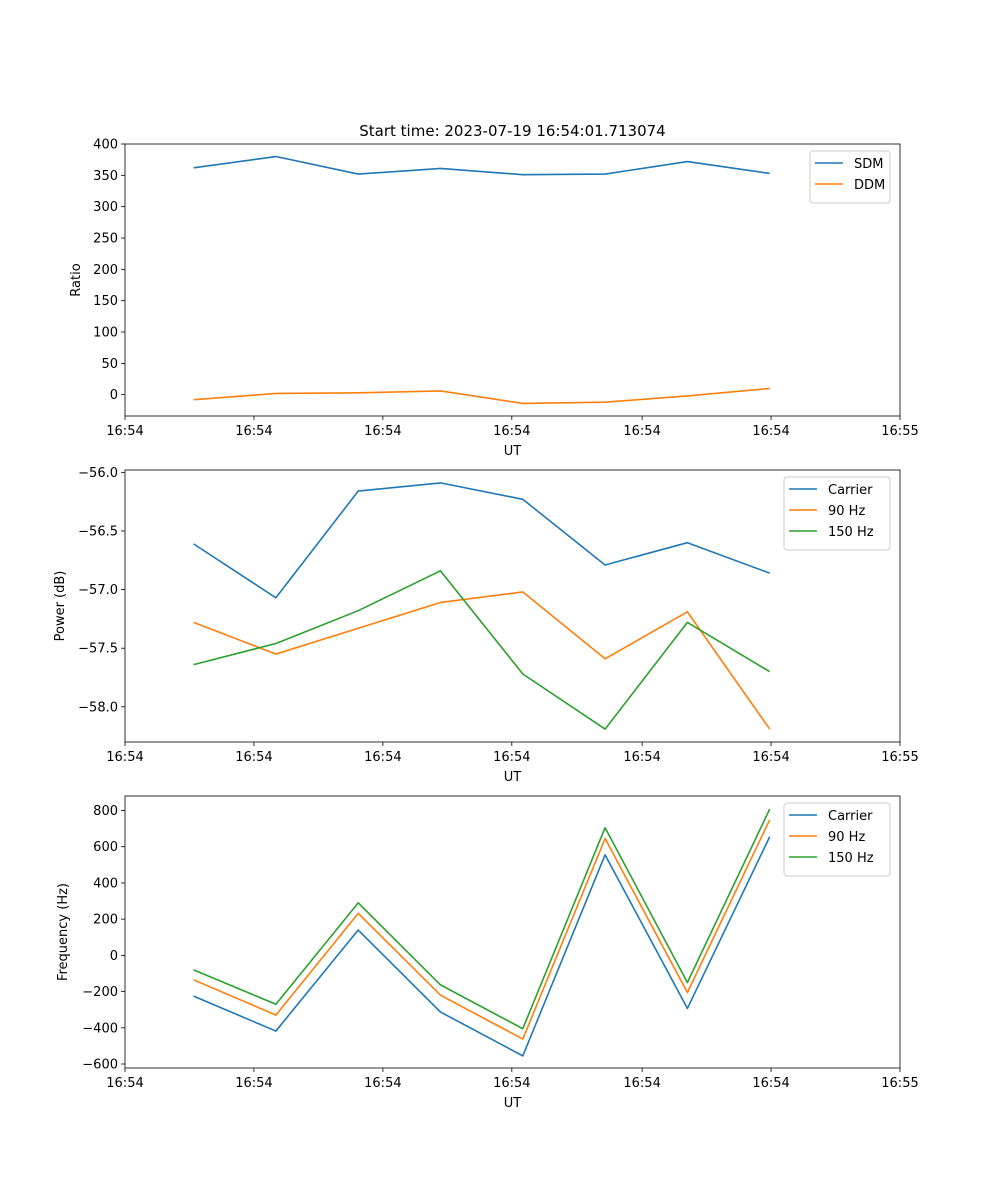  I want to click on y-tick-label: 50, so click(109, 364).